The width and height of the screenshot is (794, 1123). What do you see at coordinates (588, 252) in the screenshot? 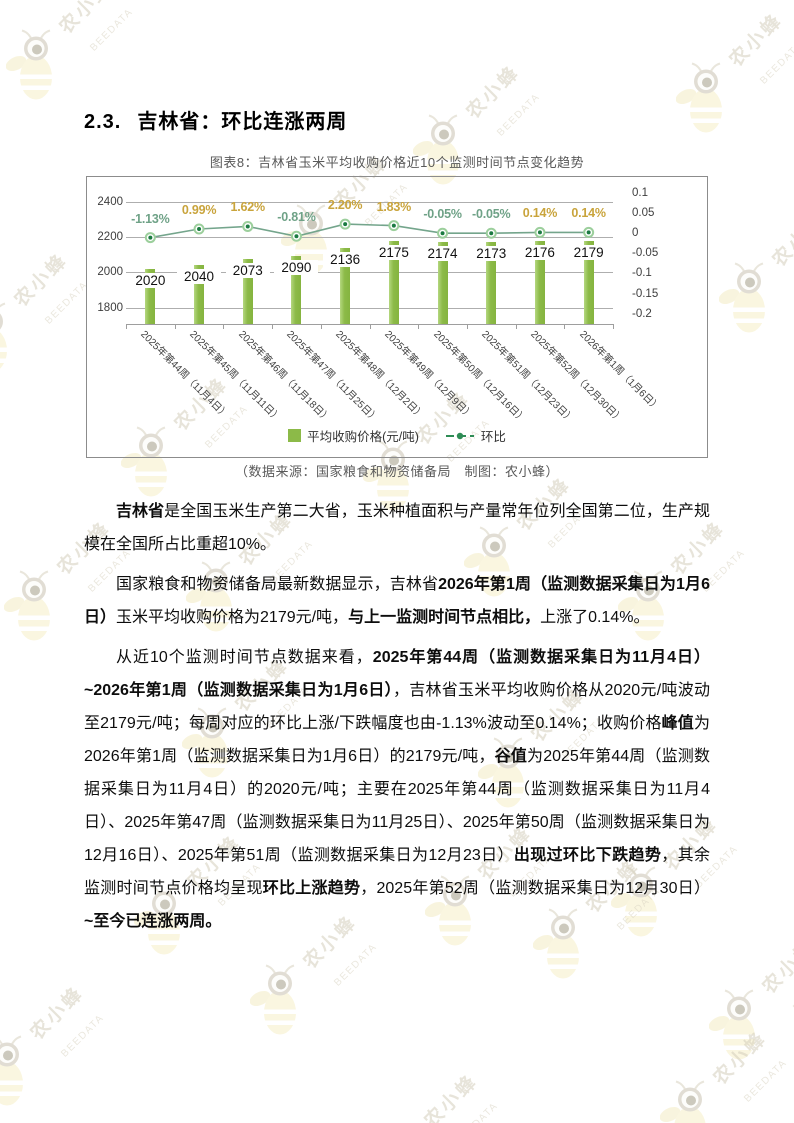
I see `bar-value-label: 2179` at bounding box center [588, 252].